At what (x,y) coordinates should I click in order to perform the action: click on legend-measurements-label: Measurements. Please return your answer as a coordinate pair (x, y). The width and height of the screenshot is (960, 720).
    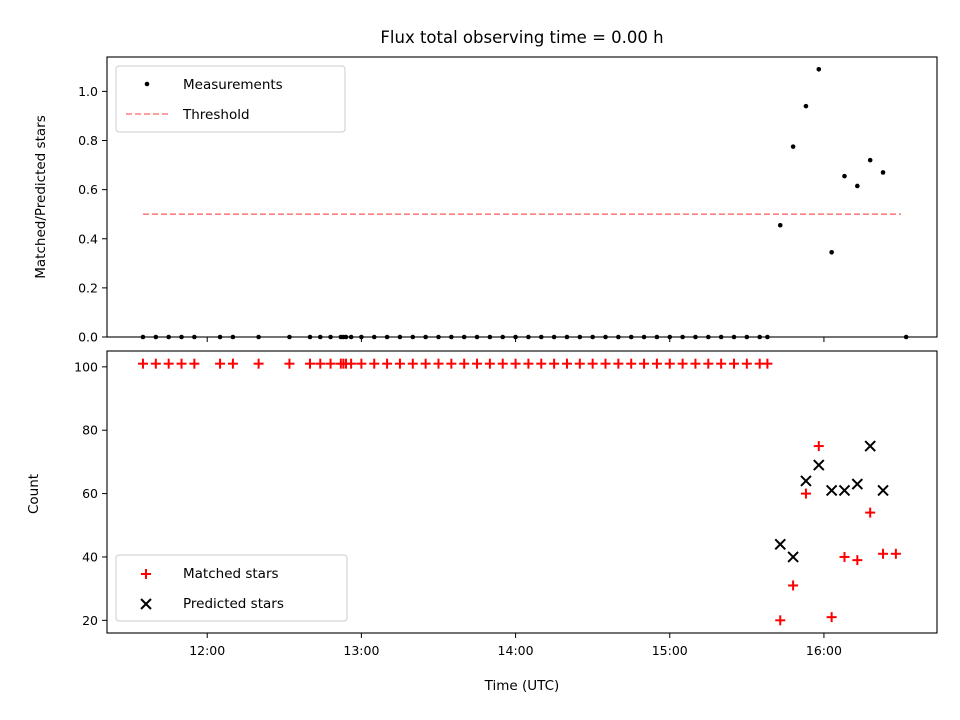
    Looking at the image, I should click on (233, 85).